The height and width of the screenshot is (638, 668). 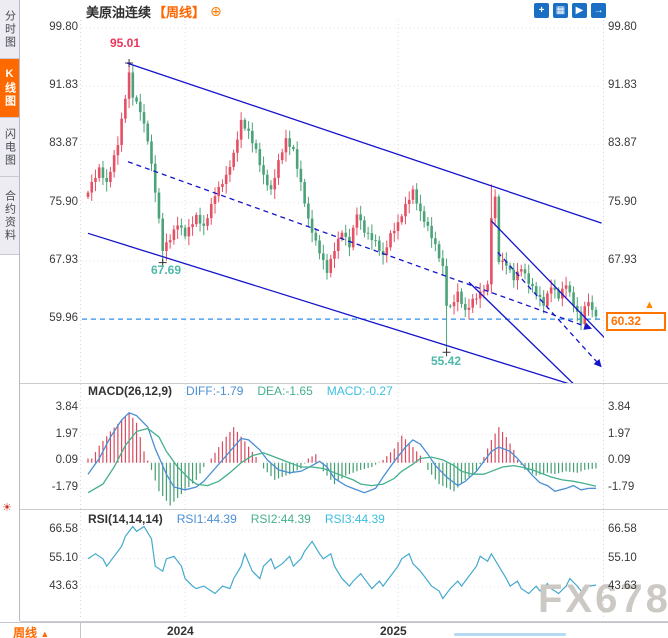 I want to click on y-axis-tick: 59.96, so click(x=63, y=318).